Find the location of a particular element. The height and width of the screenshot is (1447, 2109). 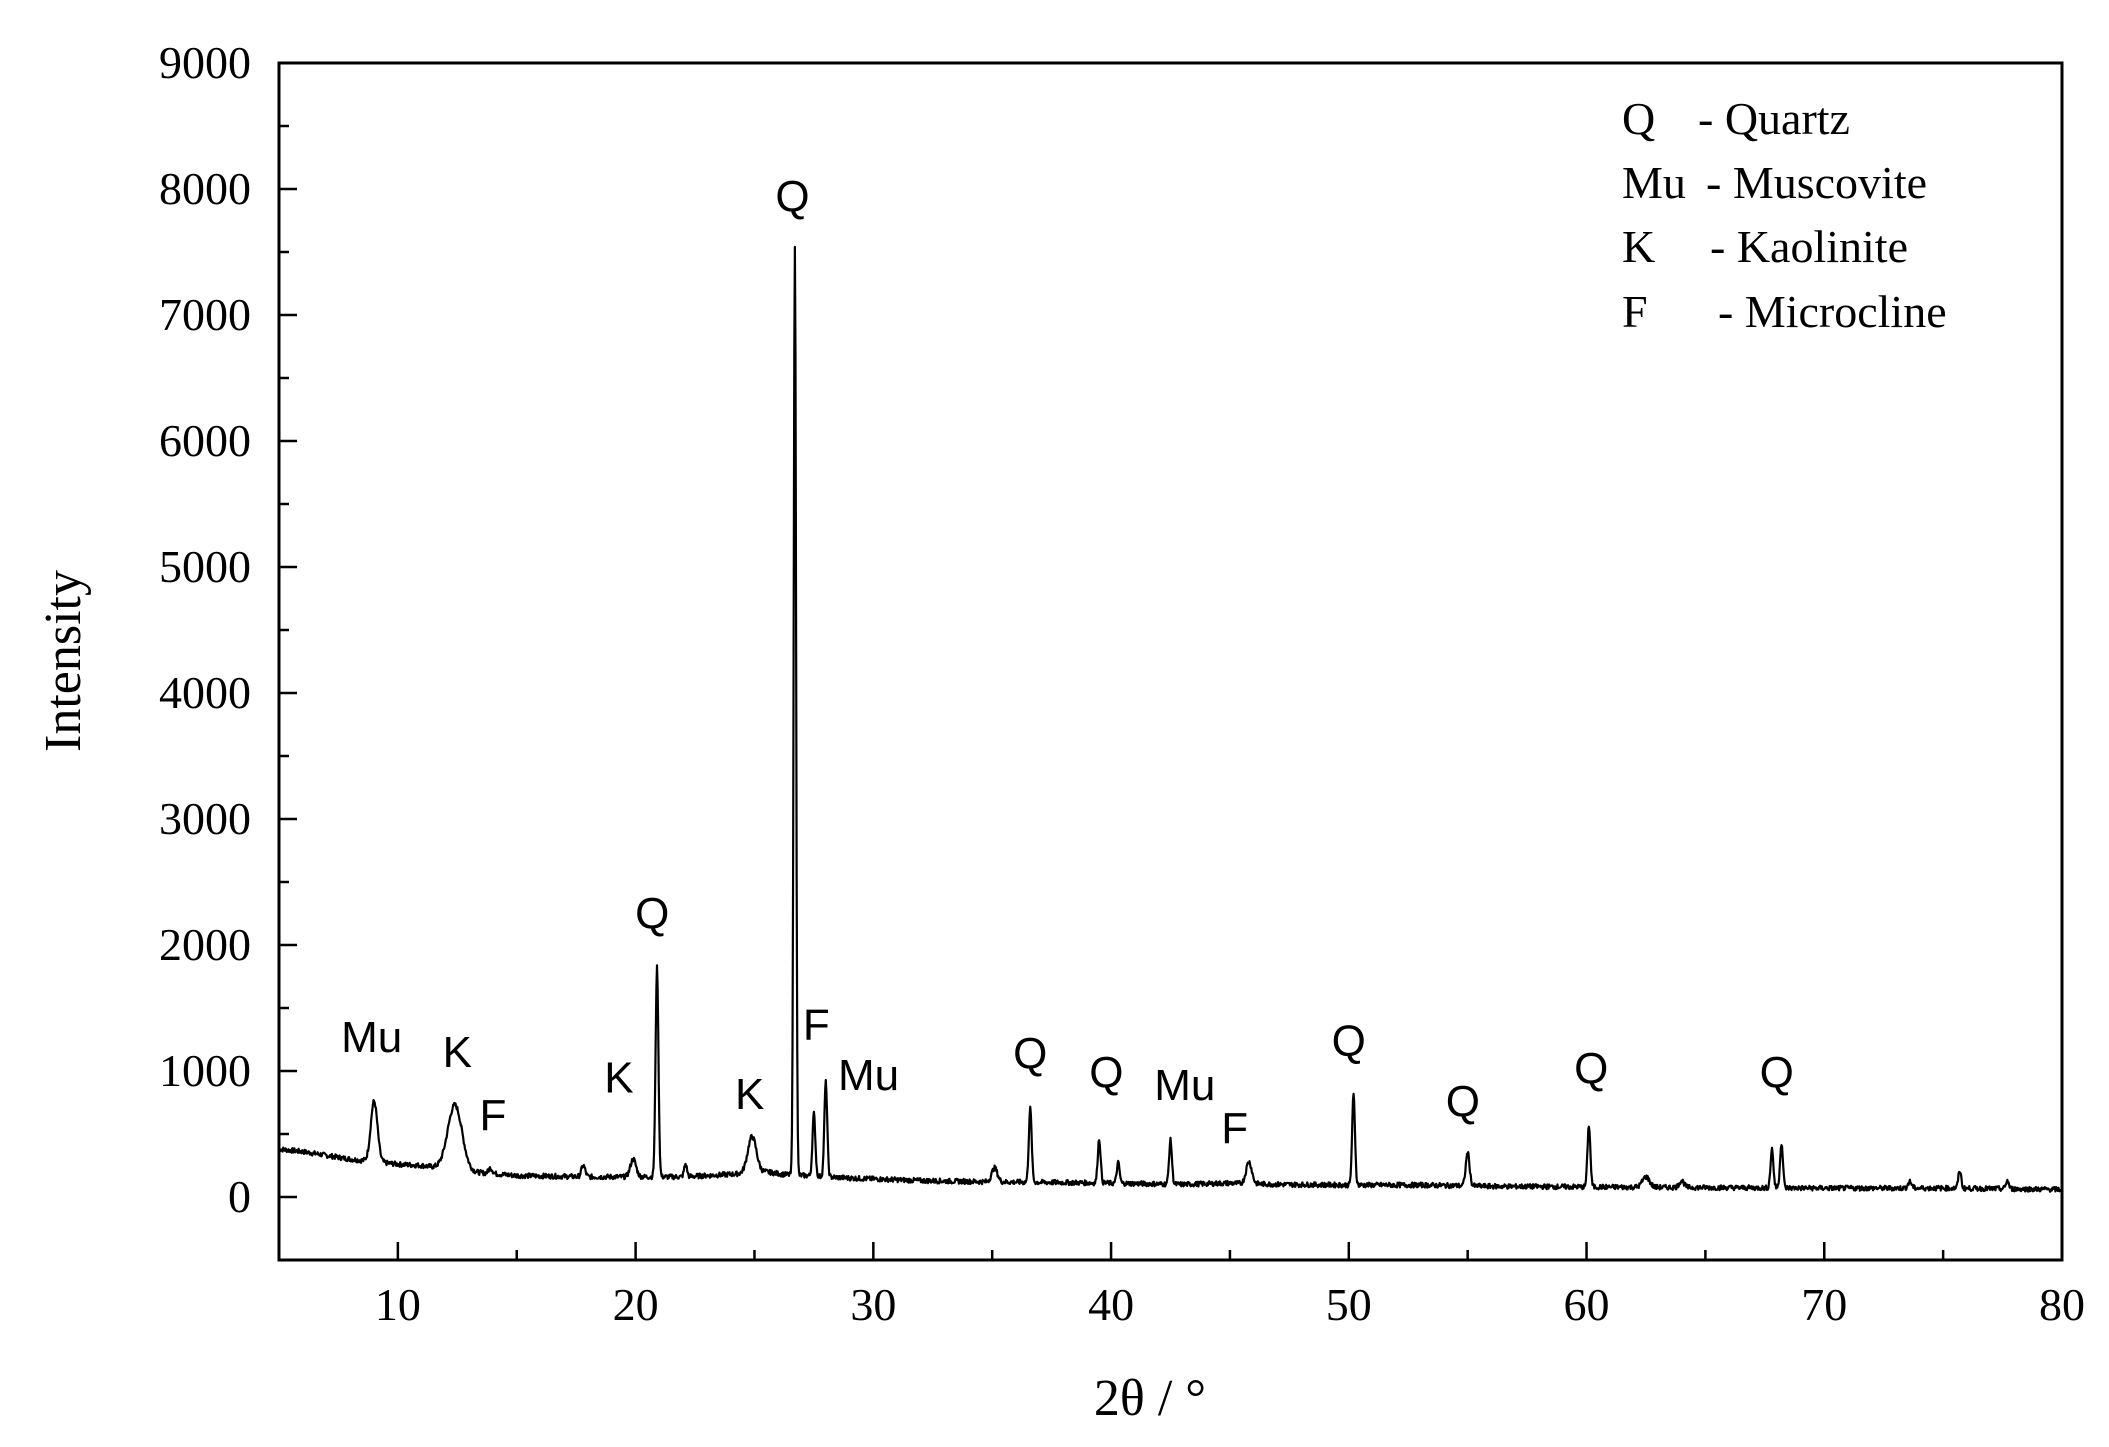

y-tick-label: 2000 is located at coordinates (205, 944).